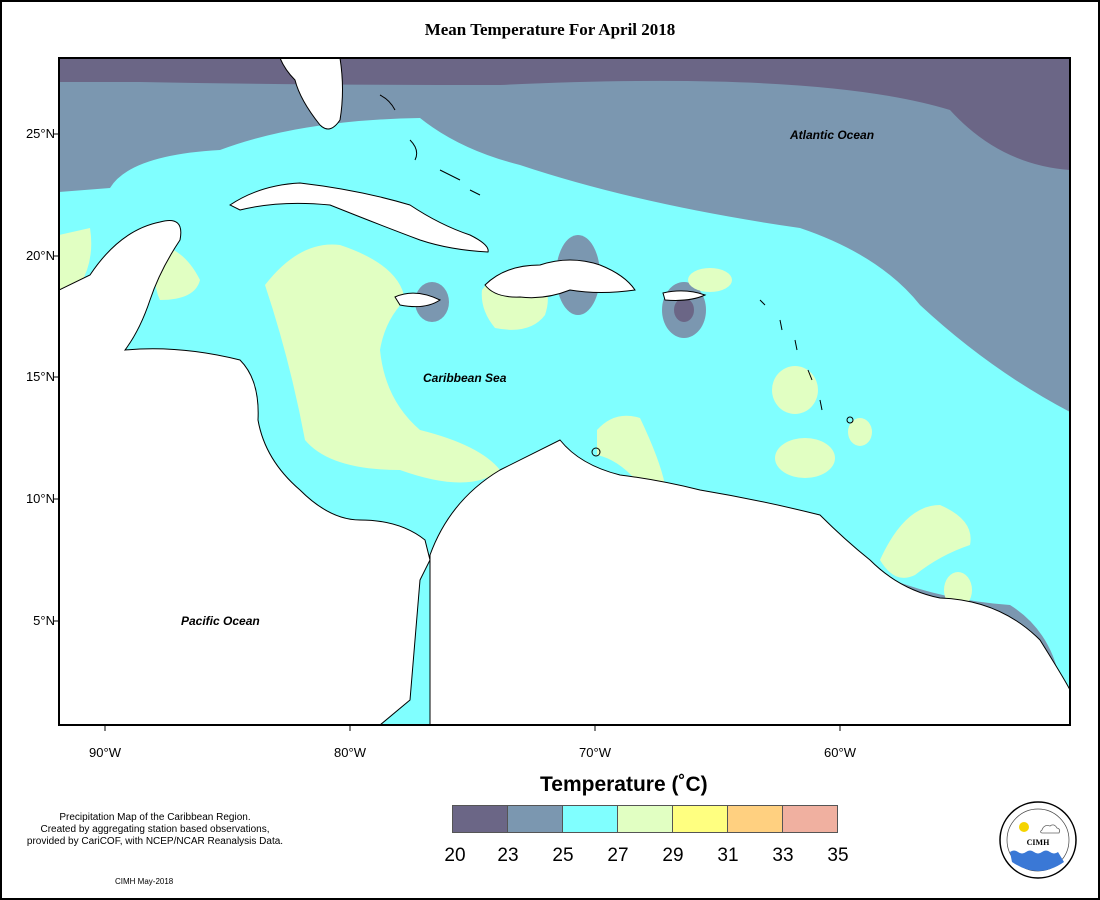 This screenshot has width=1100, height=900. Describe the element at coordinates (550, 29) in the screenshot. I see `map-title: Mean Temperature For April 2018` at that location.